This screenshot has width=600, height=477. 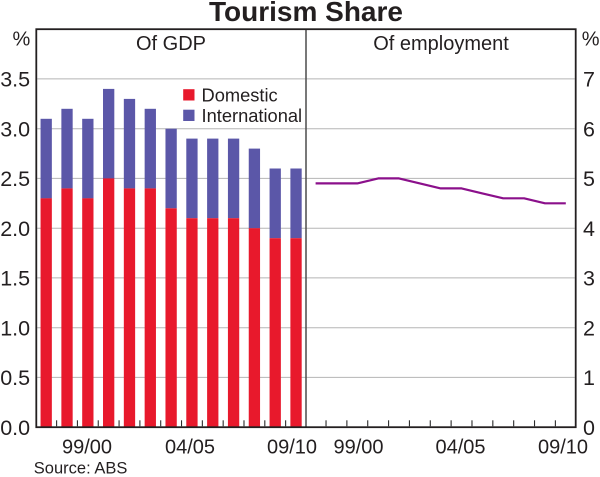 I want to click on svg-text: 0.0, so click(x=15, y=428).